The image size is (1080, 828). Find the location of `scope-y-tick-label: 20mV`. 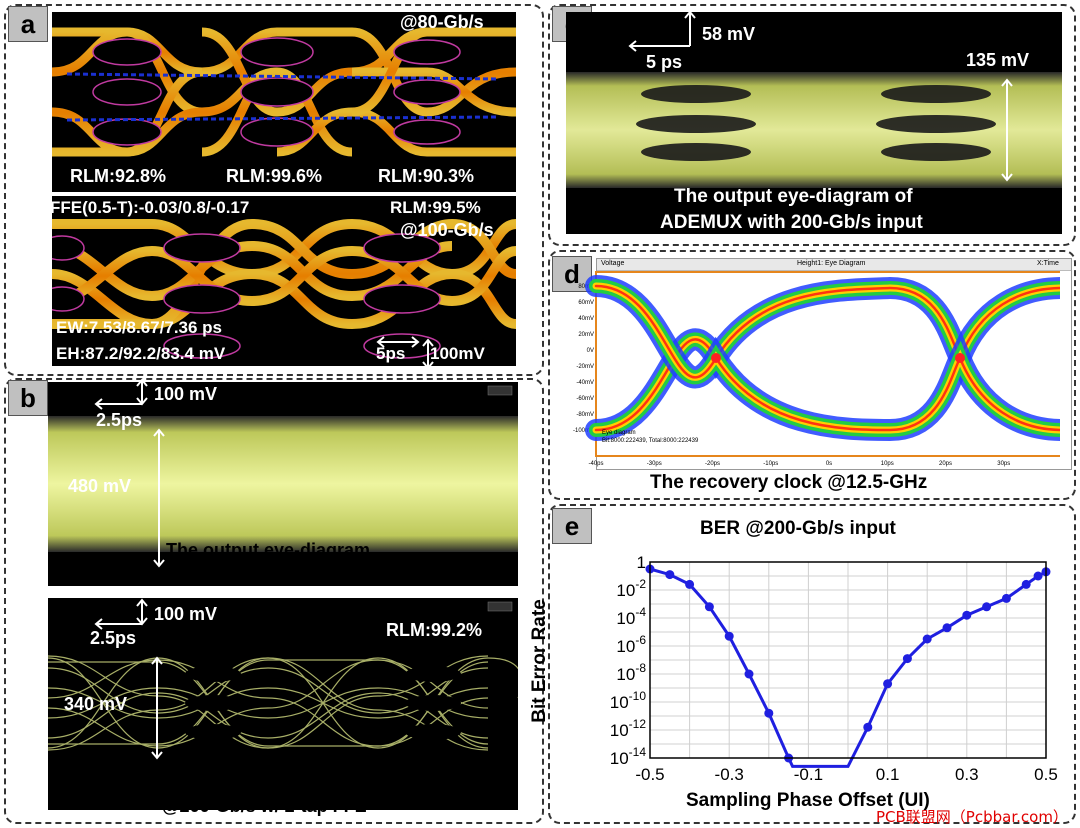

scope-y-tick-label: 20mV is located at coordinates (586, 335).